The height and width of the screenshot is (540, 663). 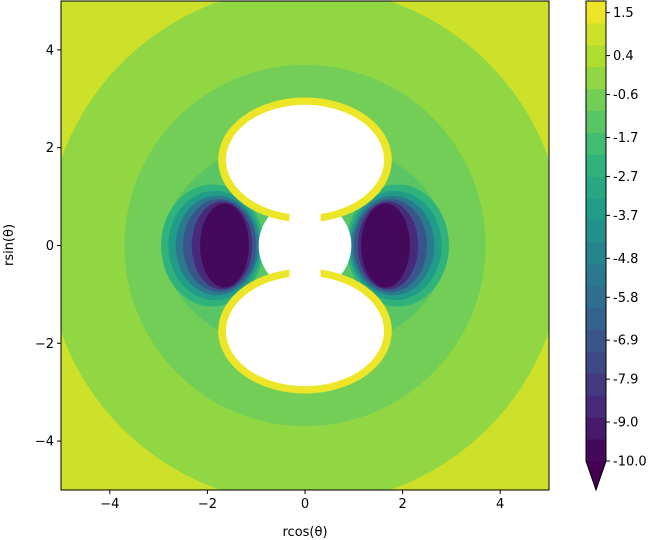 What do you see at coordinates (44, 442) in the screenshot?
I see `y-tick-label: −4` at bounding box center [44, 442].